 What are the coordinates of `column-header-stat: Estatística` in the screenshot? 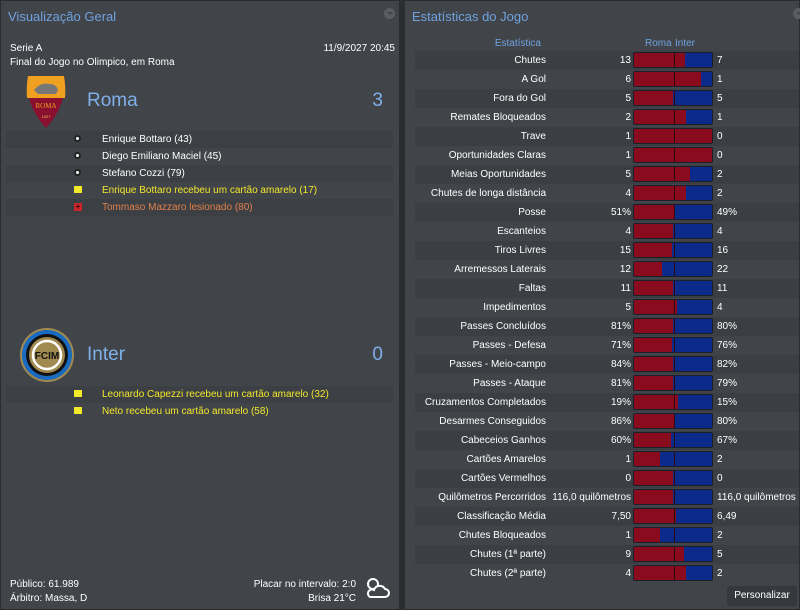 It's located at (517, 43).